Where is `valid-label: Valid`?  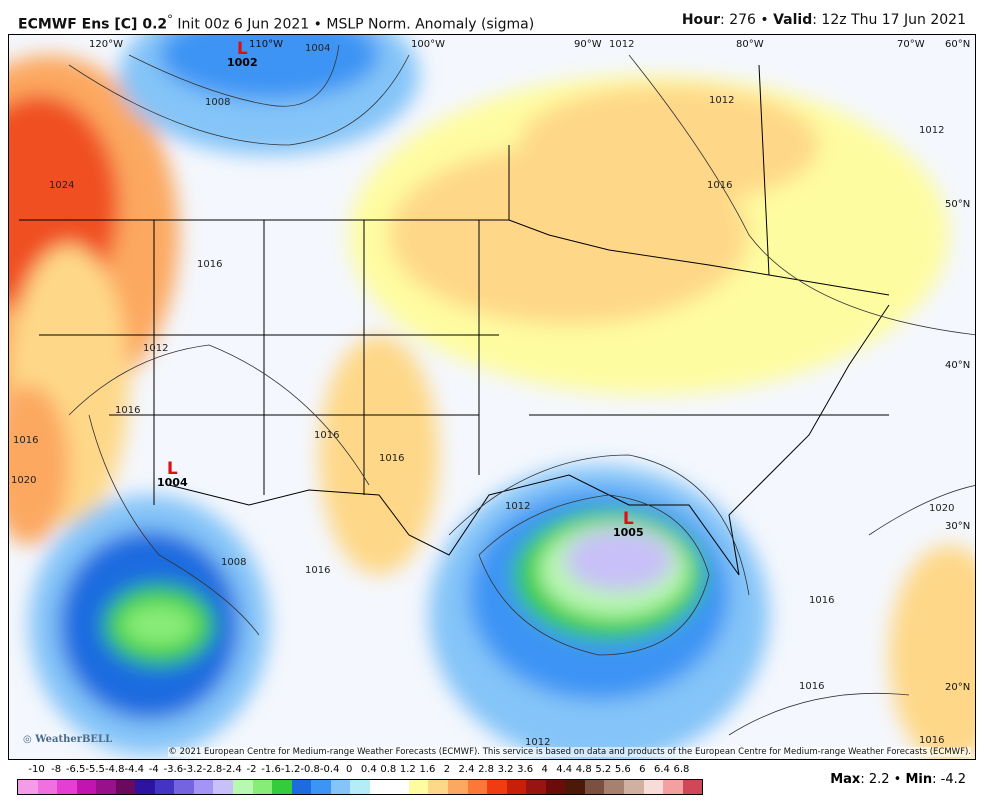 valid-label: Valid is located at coordinates (793, 20).